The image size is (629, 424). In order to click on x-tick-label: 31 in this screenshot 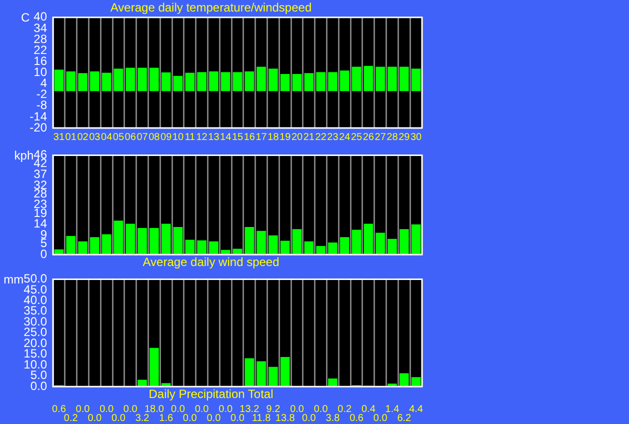, I will do `click(59, 137)`.